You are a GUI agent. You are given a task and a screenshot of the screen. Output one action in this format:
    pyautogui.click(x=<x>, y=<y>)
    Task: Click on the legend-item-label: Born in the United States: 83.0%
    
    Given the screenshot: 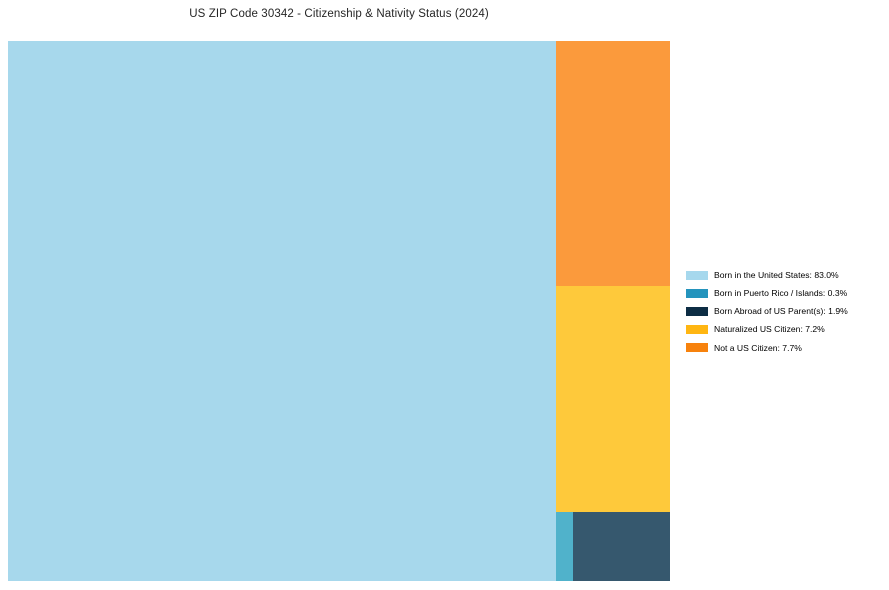 What is the action you would take?
    pyautogui.click(x=776, y=274)
    